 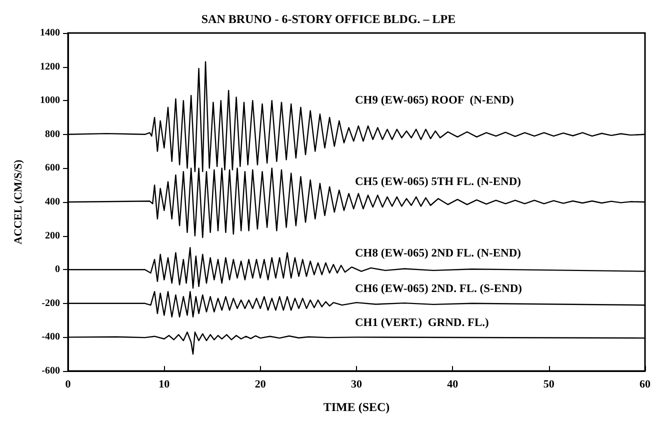 What do you see at coordinates (51, 371) in the screenshot?
I see `y-tick-label: -600` at bounding box center [51, 371].